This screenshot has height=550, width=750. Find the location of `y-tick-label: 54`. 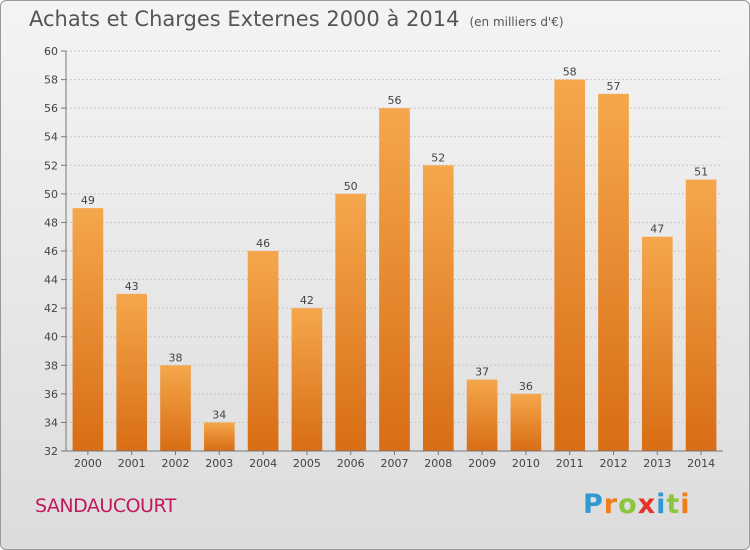

y-tick-label: 54 is located at coordinates (51, 137).